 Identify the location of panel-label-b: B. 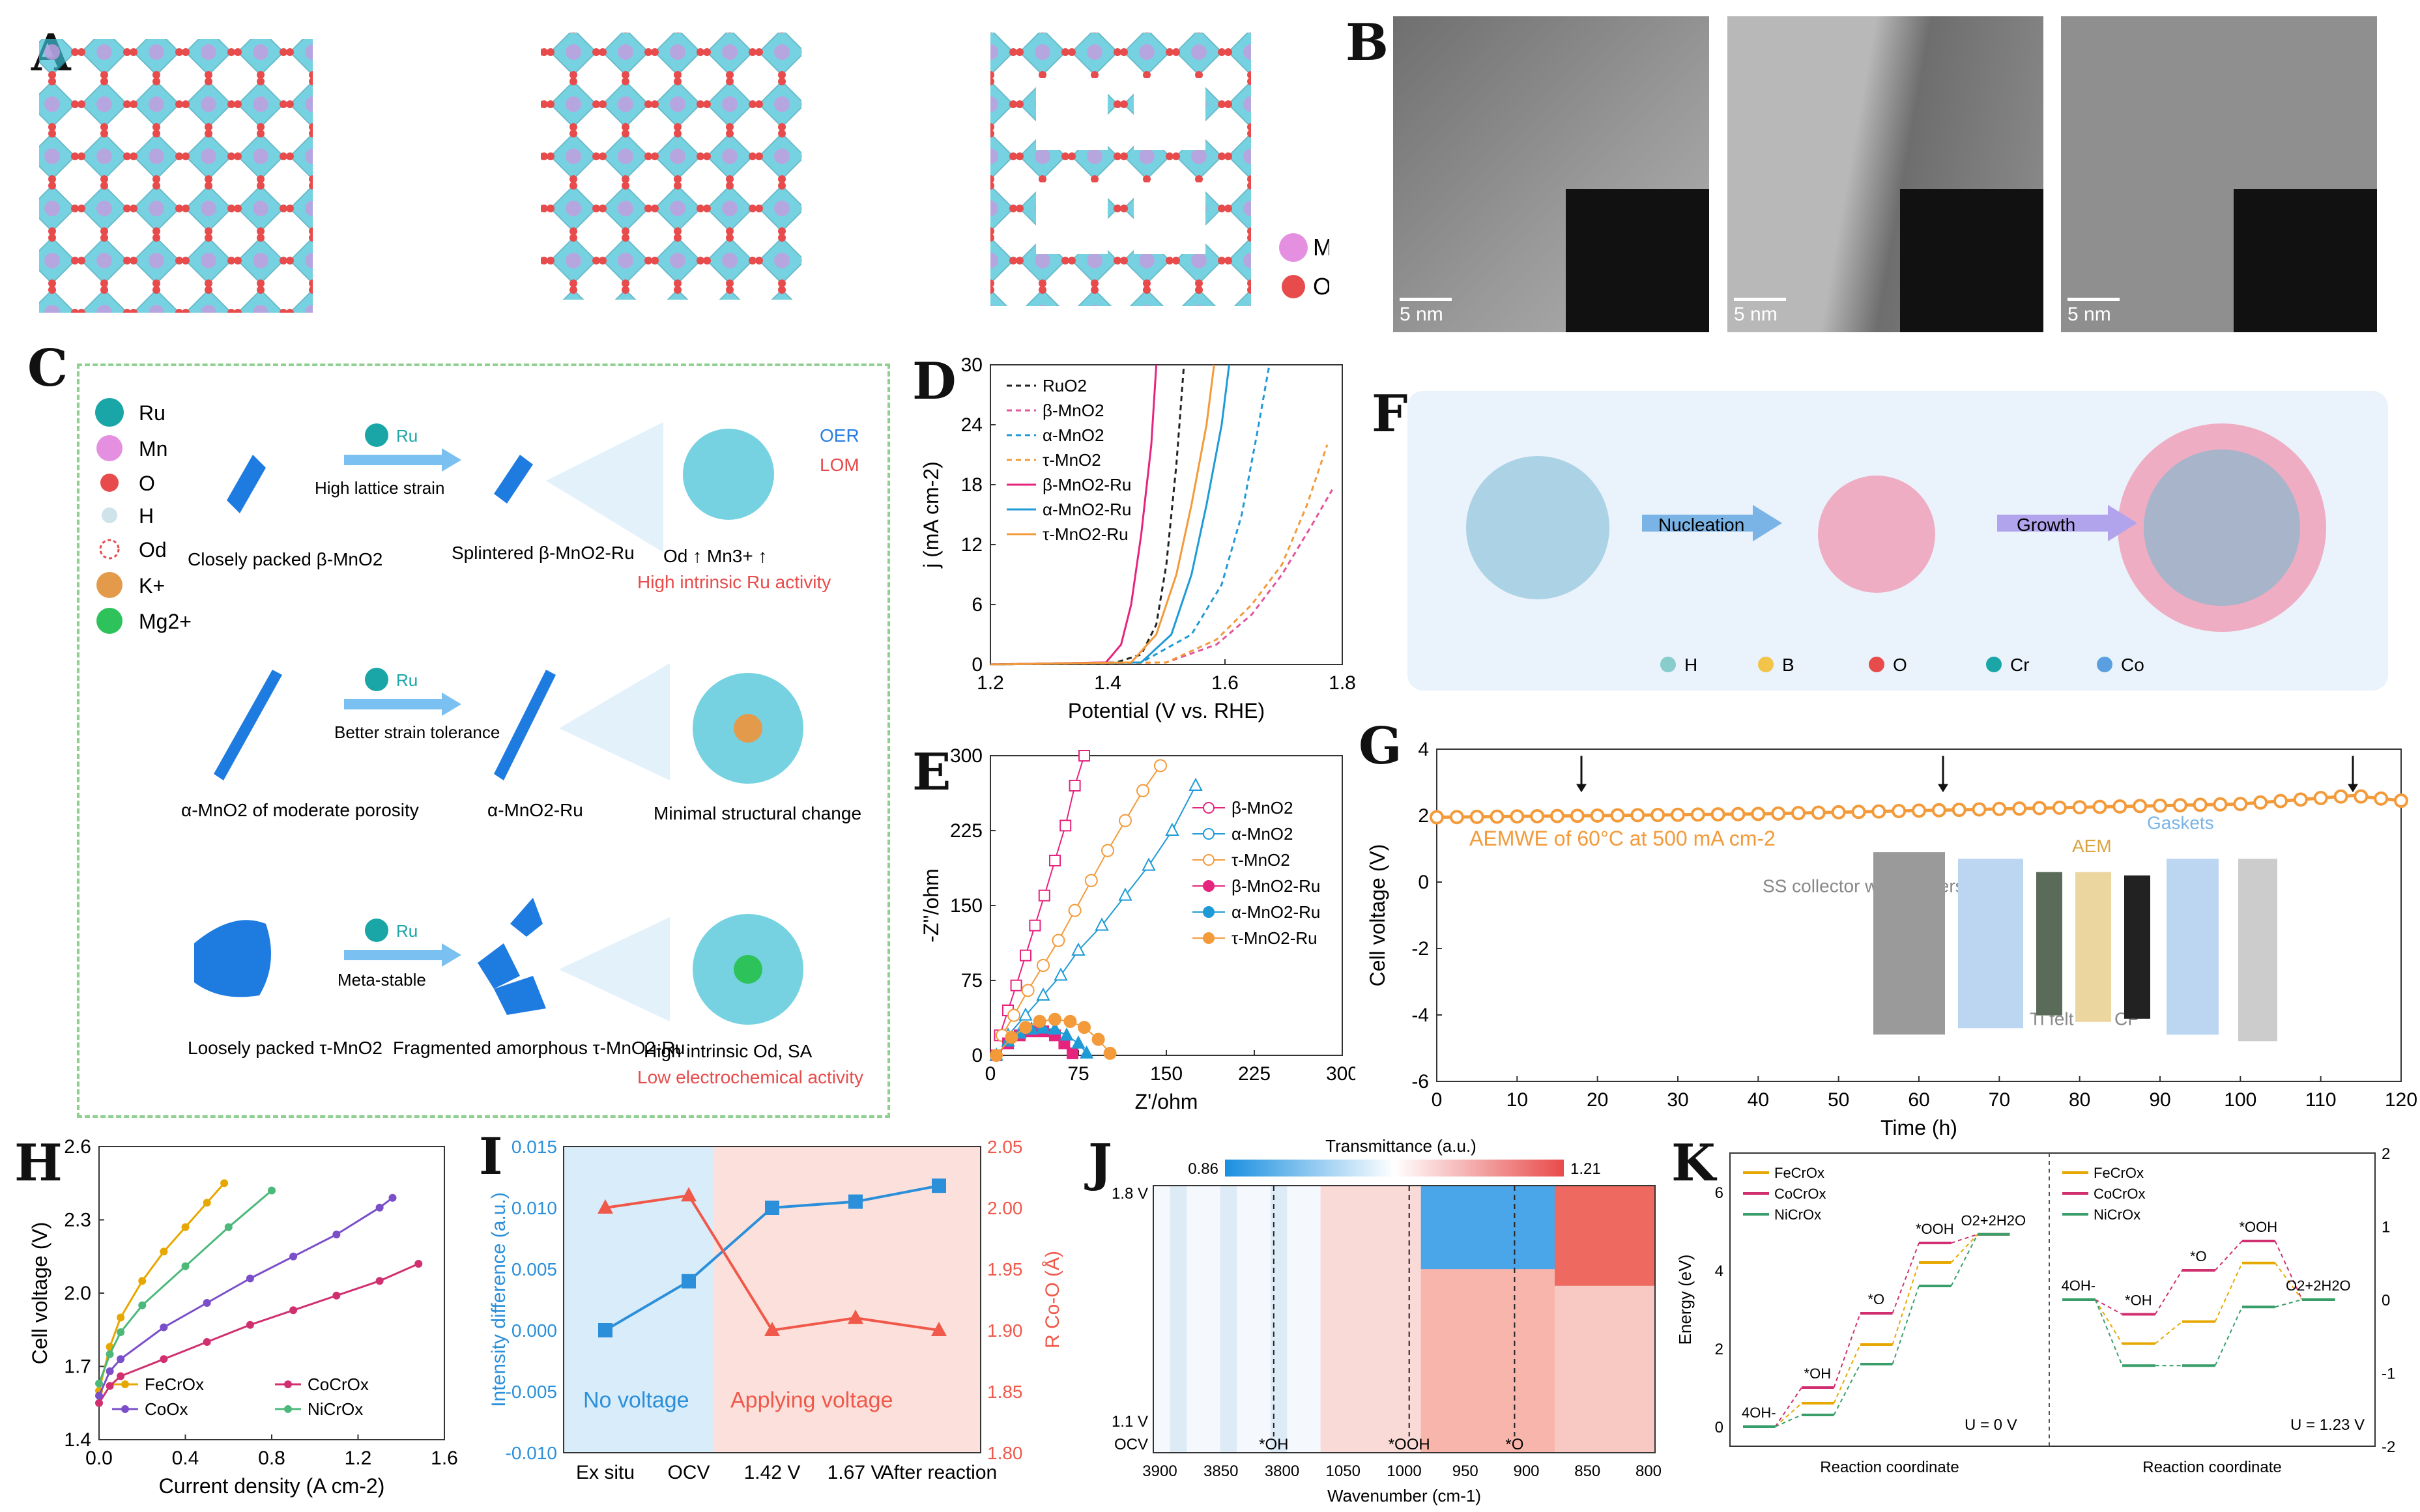
(1367, 42).